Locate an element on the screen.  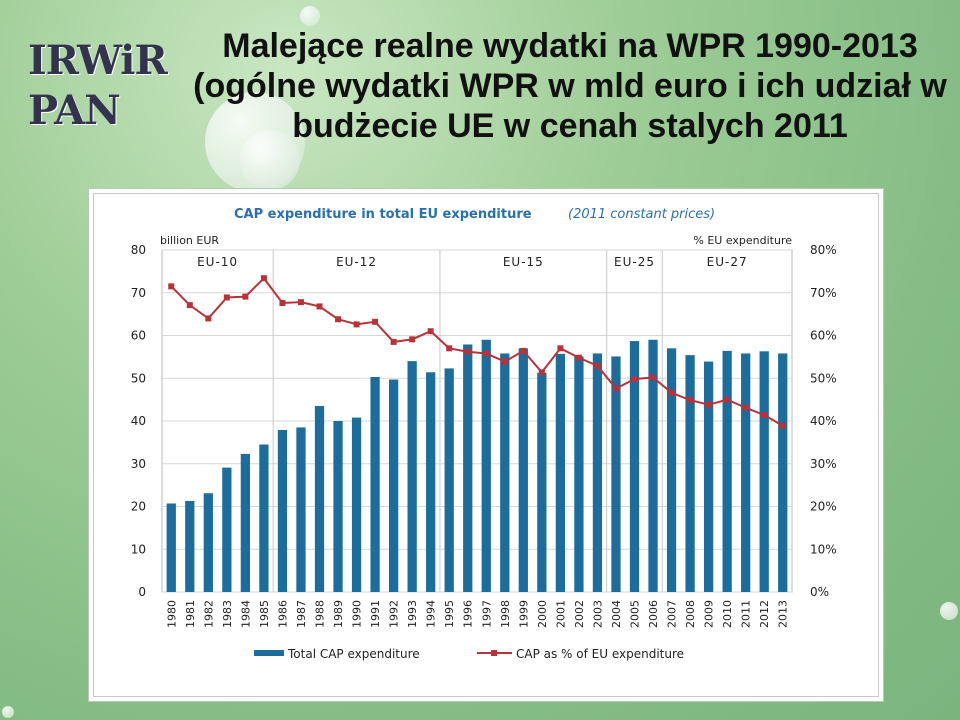
line-point-2003 is located at coordinates (597, 365).